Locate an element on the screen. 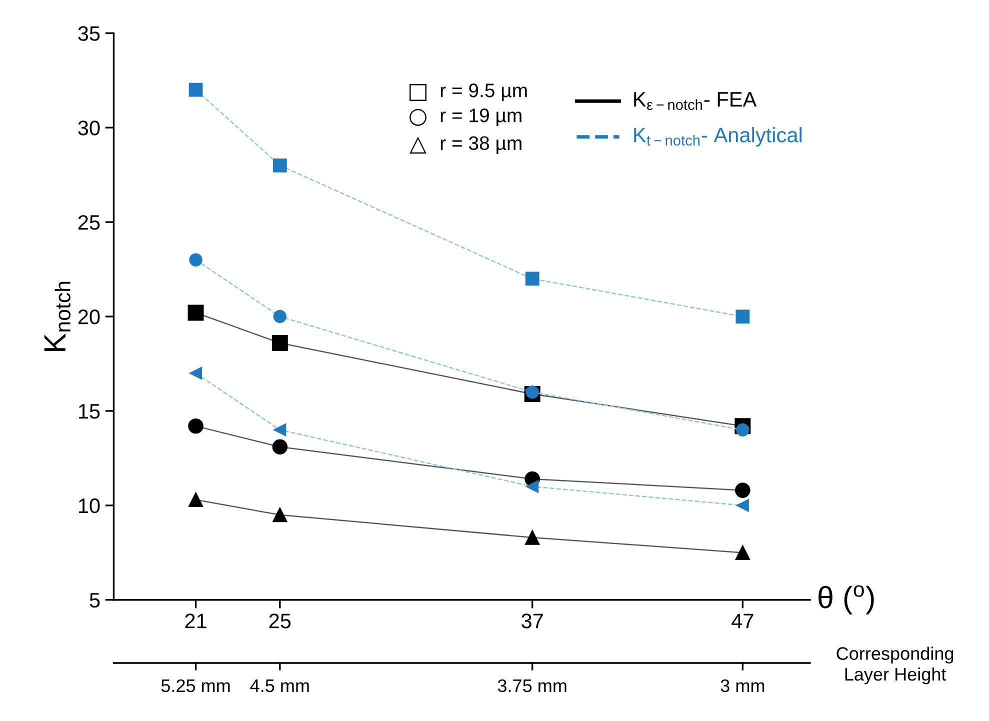 The width and height of the screenshot is (989, 721). annotation: r = 19 µm is located at coordinates (481, 117).